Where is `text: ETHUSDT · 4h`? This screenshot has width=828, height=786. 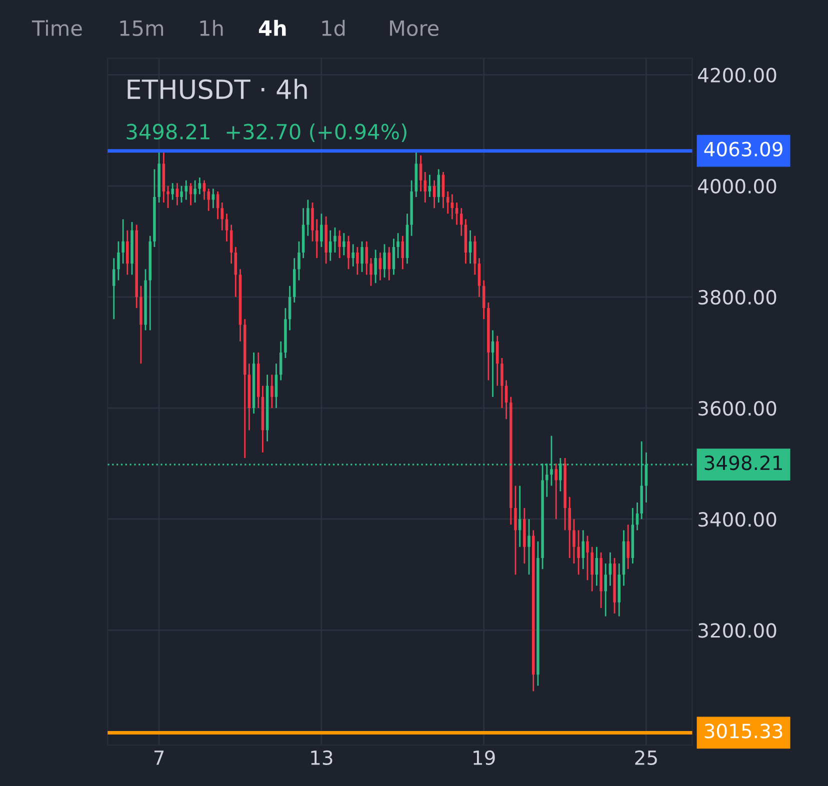 text: ETHUSDT · 4h is located at coordinates (217, 89).